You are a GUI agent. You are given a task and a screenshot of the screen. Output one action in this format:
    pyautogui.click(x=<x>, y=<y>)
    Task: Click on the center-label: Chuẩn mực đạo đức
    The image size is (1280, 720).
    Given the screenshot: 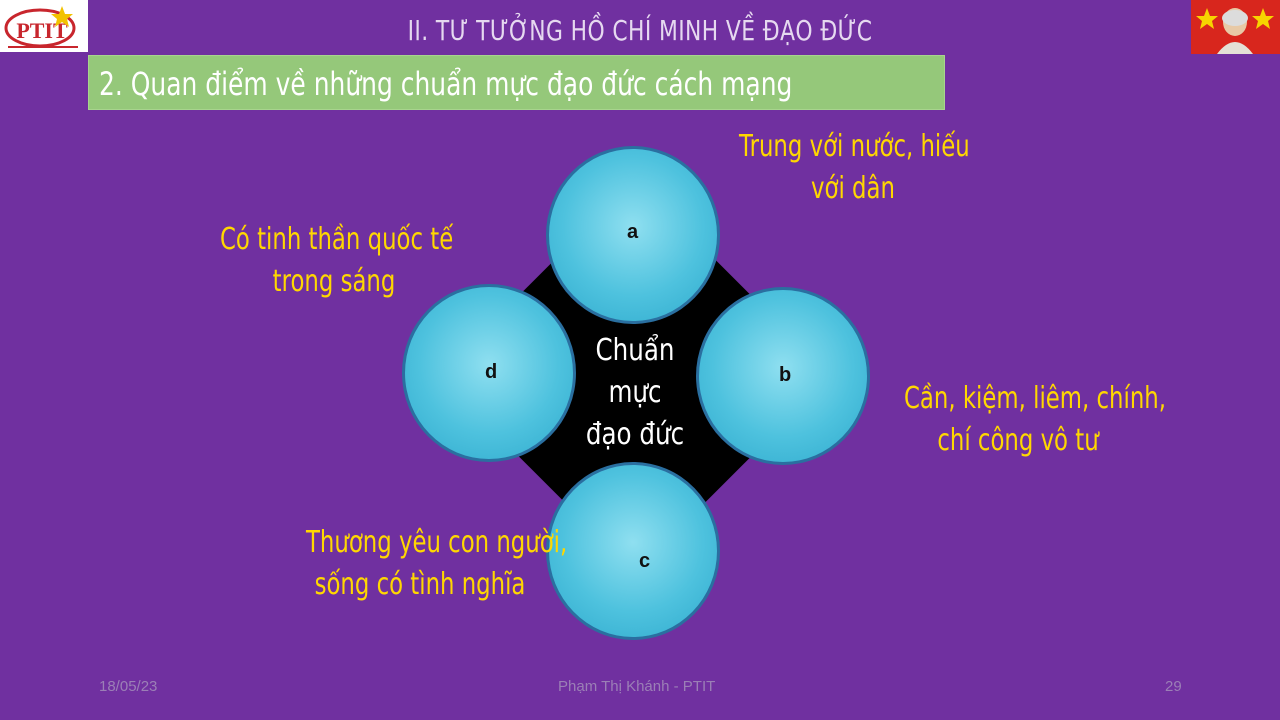 What is the action you would take?
    pyautogui.click(x=635, y=393)
    